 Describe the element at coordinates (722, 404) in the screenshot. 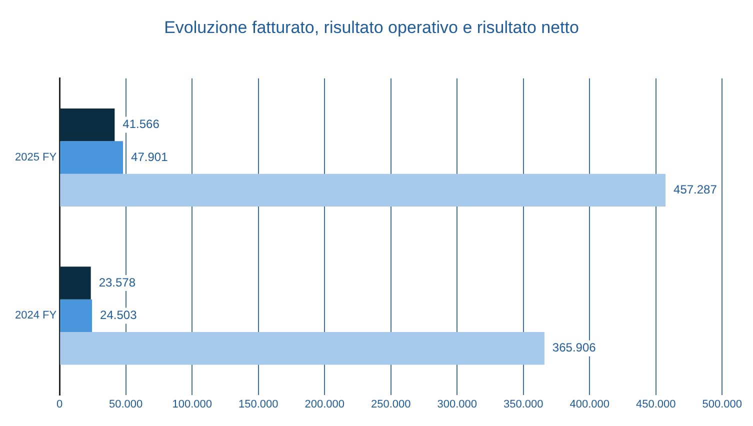

I see `x-tick-label: 500.000` at that location.